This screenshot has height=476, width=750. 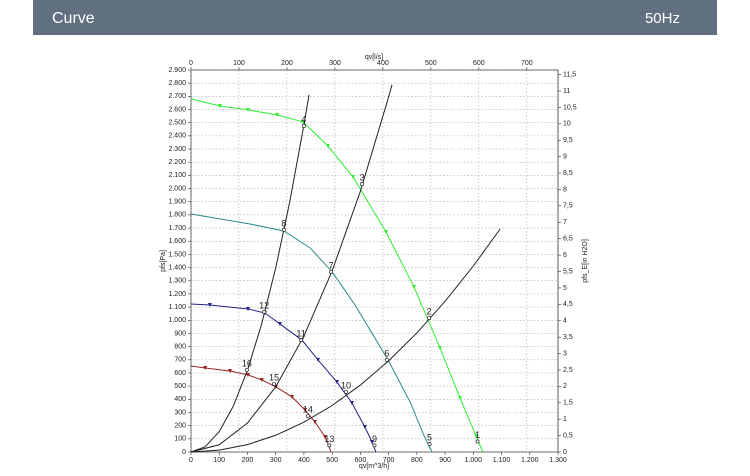 I want to click on y-tick-label: 2.100, so click(x=177, y=175).